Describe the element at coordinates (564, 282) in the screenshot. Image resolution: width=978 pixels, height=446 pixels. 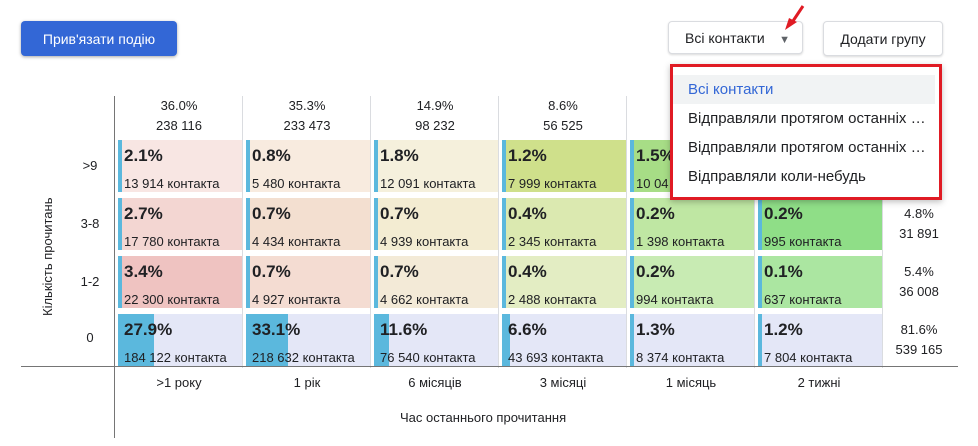
I see `grid-cell: 0.4% 2 488 контакта` at that location.